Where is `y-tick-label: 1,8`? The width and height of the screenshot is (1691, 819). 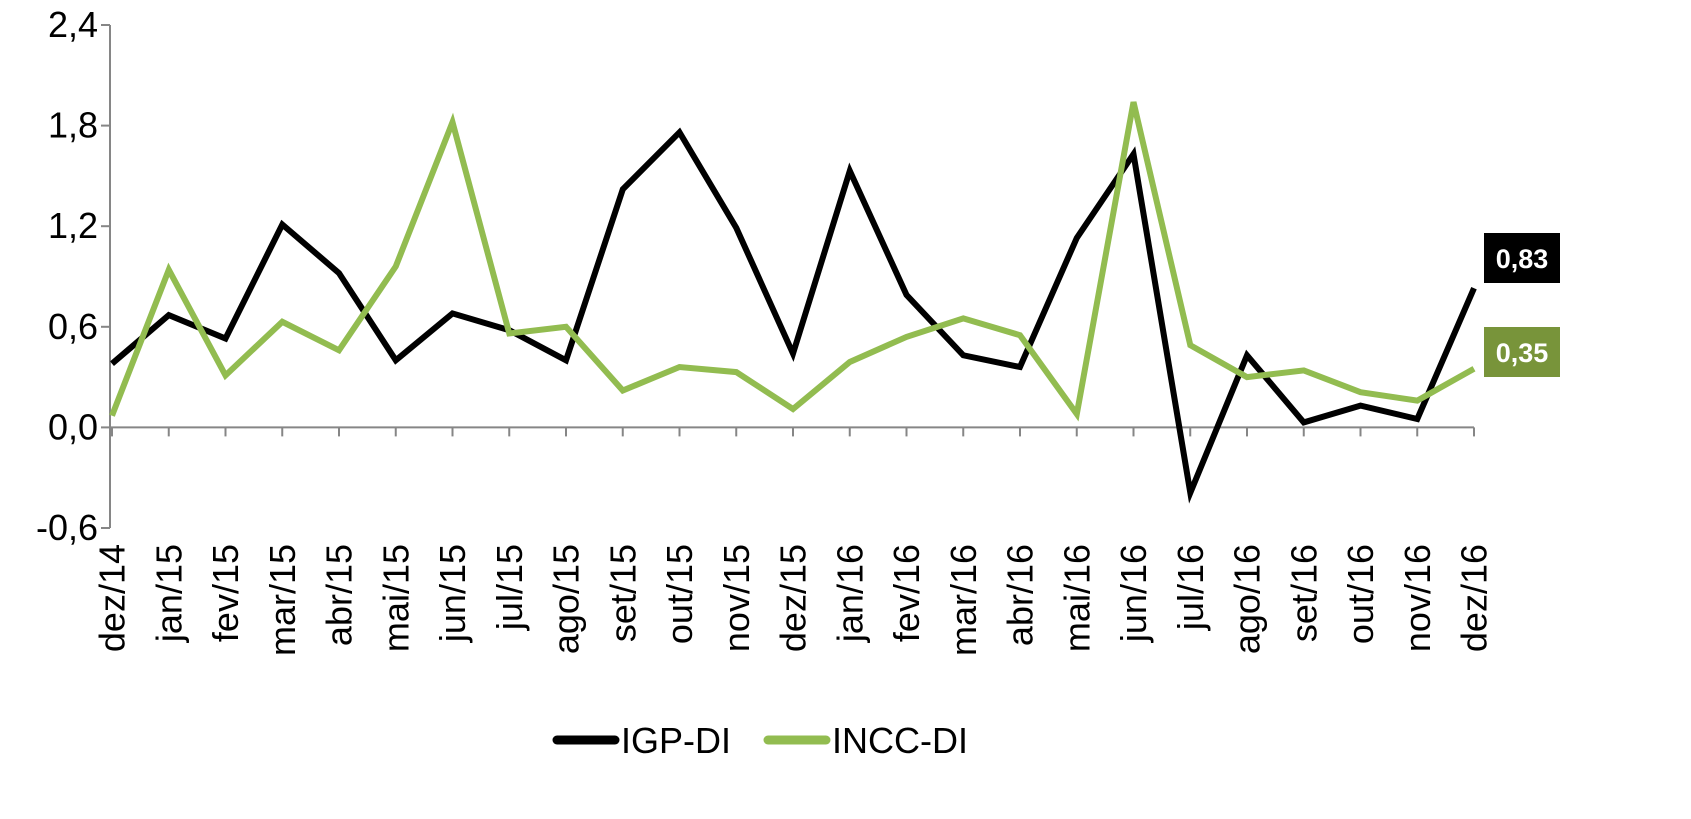 y-tick-label: 1,8 is located at coordinates (73, 125).